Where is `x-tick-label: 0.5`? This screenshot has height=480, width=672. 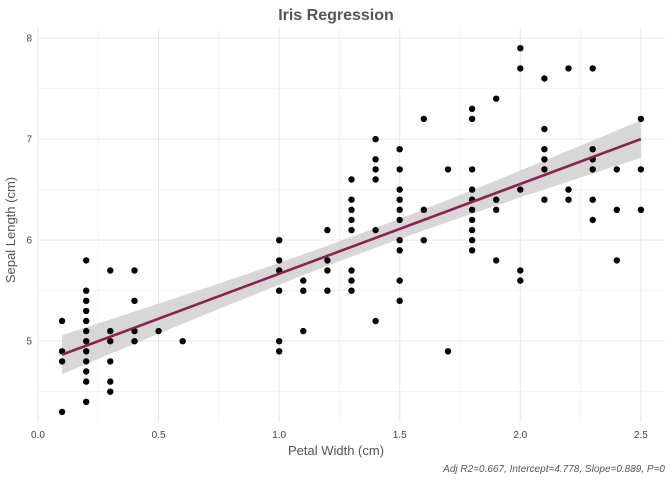
x-tick-label: 0.5 is located at coordinates (159, 435).